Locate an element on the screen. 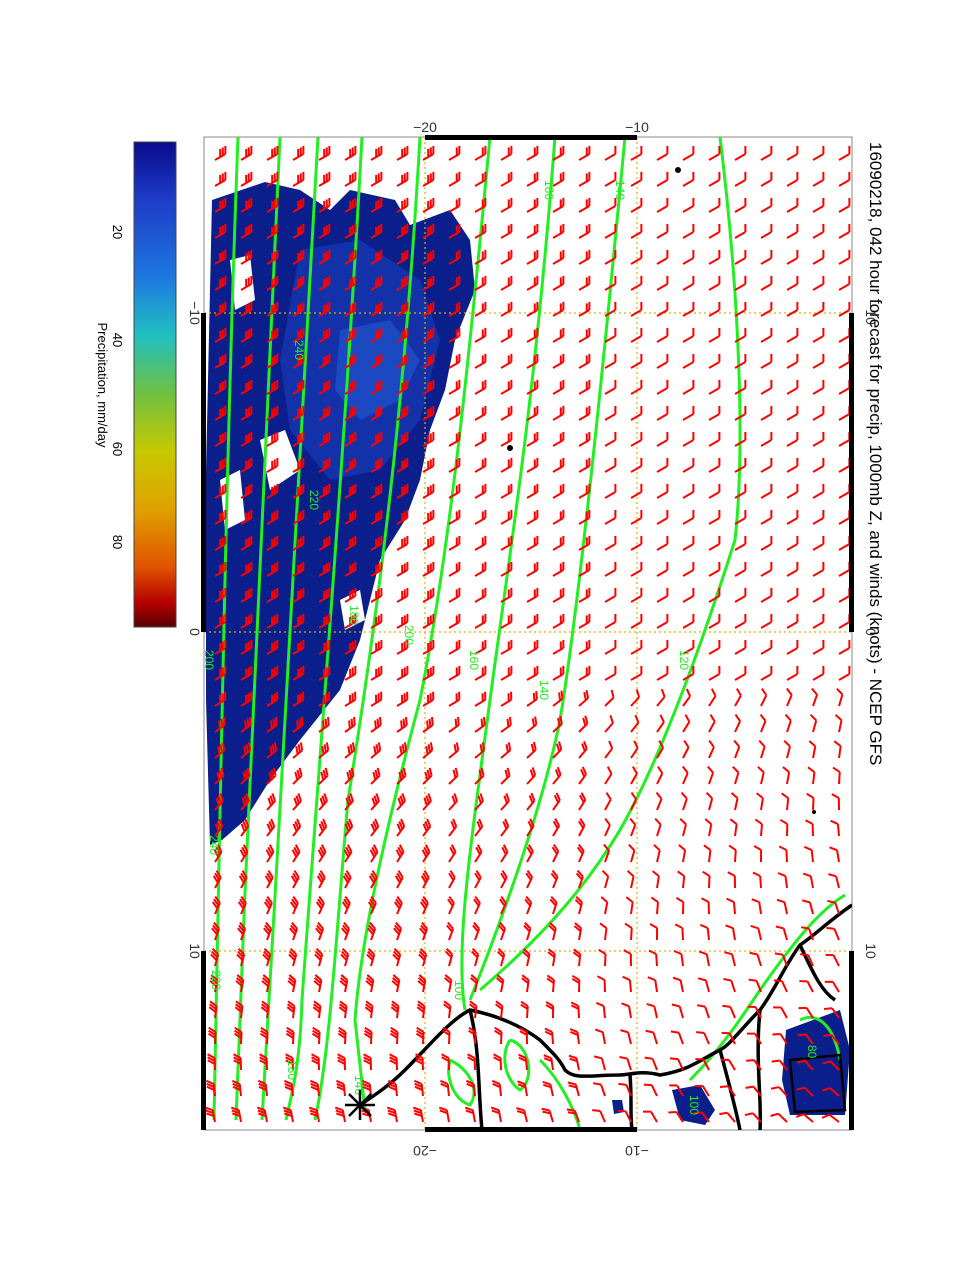 The height and width of the screenshot is (1270, 978). contour-label: 100 is located at coordinates (459, 990).